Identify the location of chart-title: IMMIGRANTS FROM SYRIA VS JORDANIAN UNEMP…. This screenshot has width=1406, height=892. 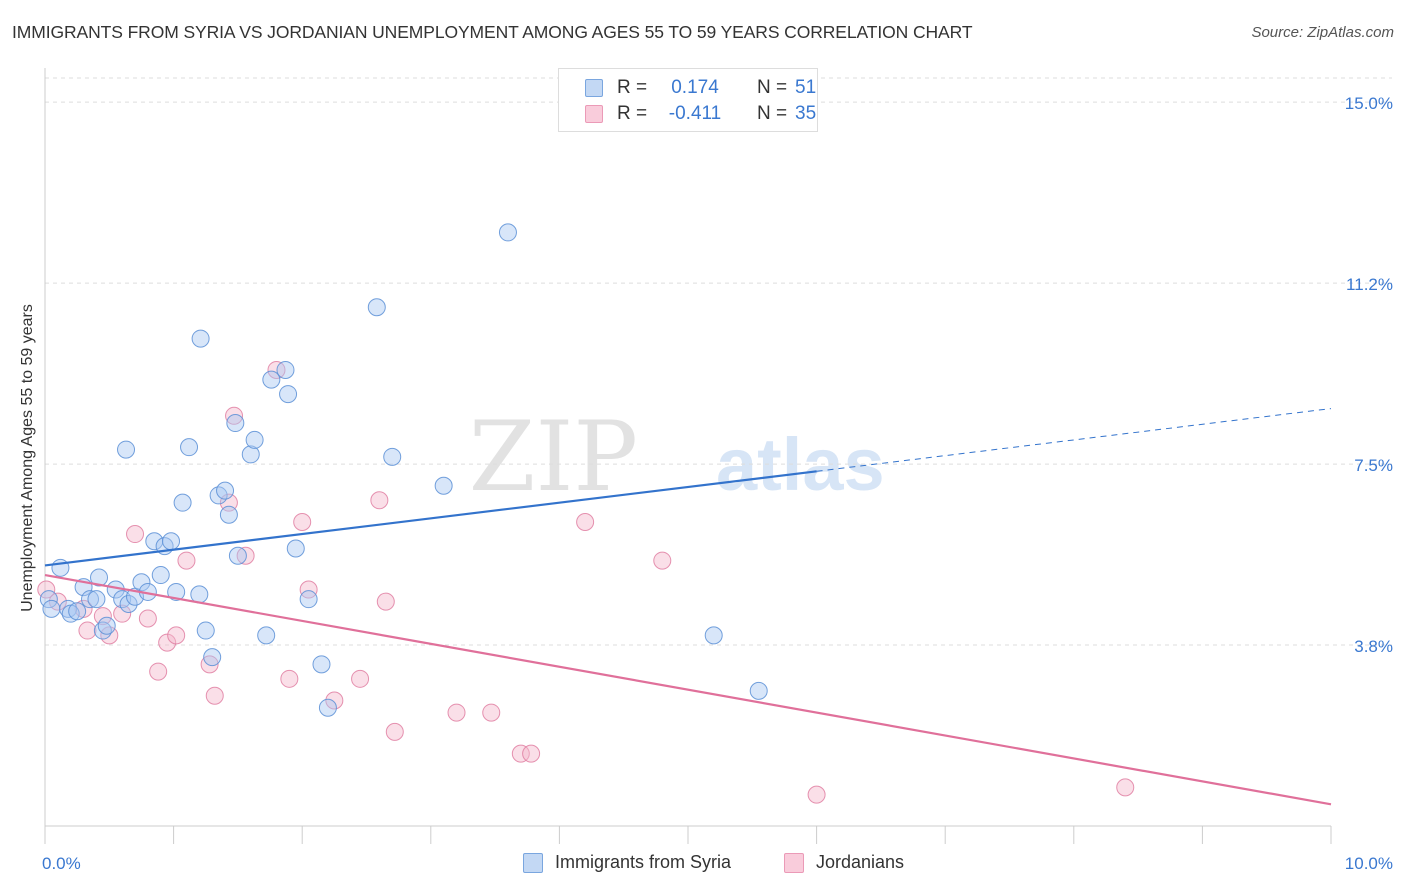
(492, 32).